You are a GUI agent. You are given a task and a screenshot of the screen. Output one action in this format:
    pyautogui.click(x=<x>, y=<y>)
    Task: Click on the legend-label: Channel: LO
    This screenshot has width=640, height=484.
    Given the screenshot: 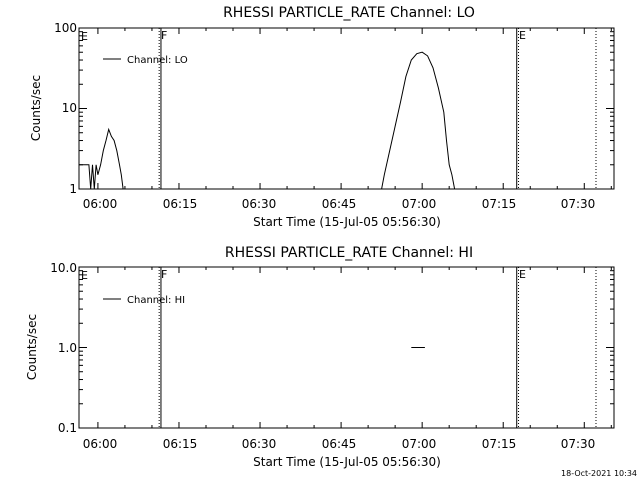 What is the action you would take?
    pyautogui.click(x=157, y=60)
    